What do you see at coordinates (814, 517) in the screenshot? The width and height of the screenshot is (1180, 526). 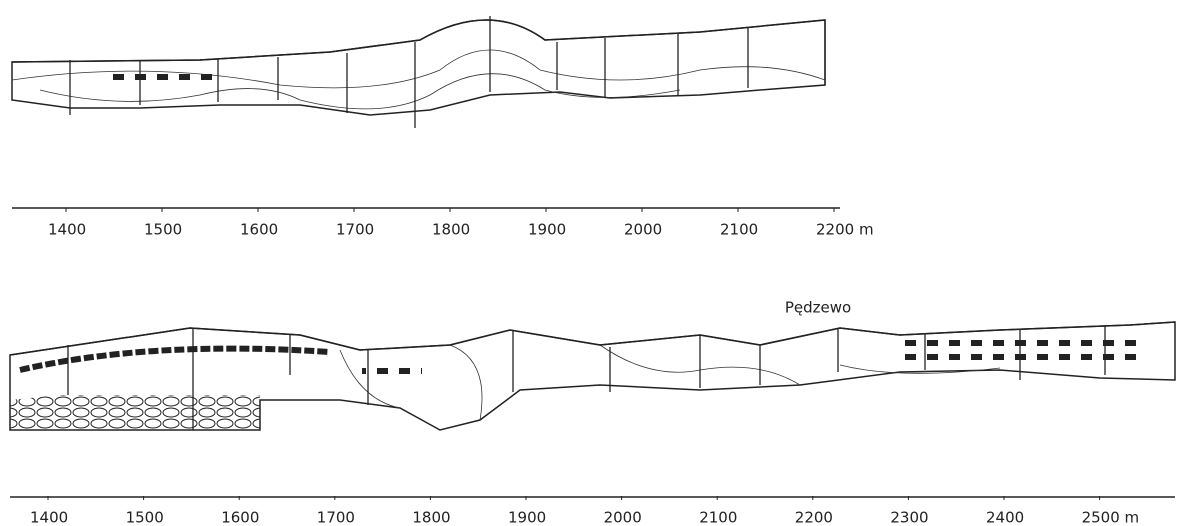 I see `axis-label: 2200` at bounding box center [814, 517].